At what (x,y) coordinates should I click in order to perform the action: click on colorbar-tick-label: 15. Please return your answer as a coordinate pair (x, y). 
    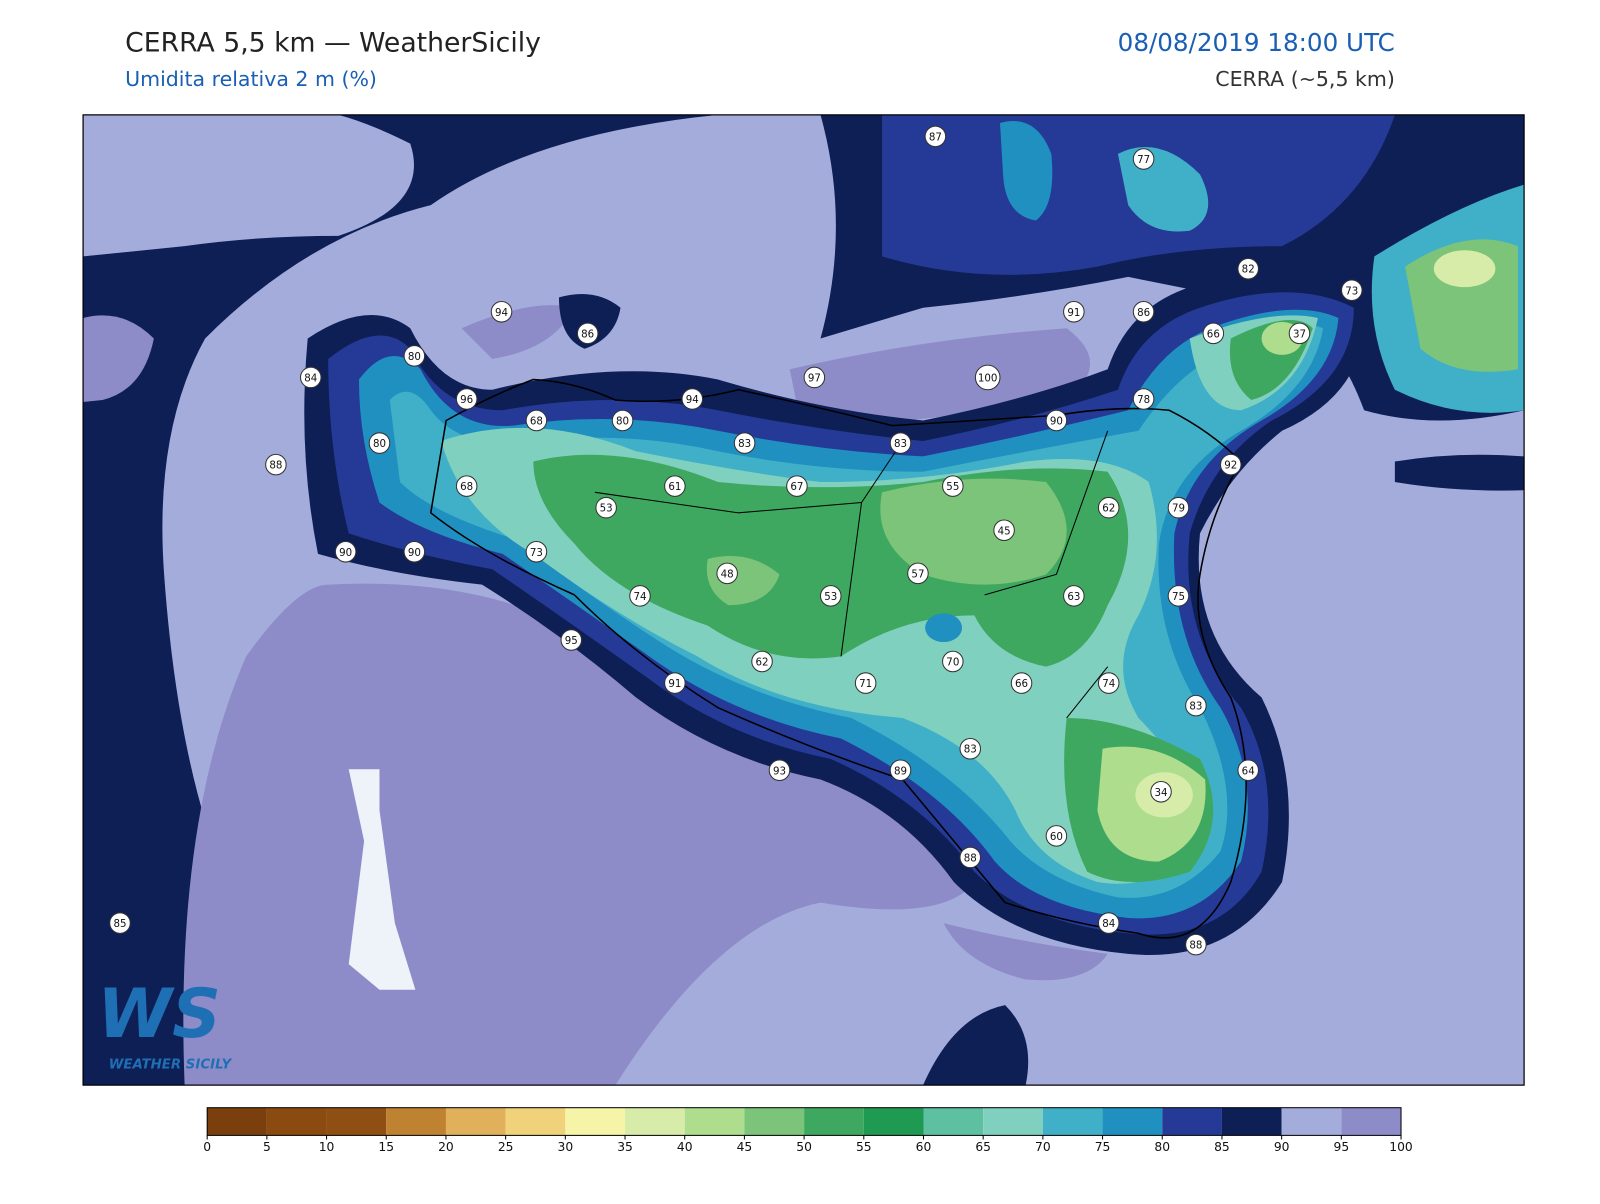
    Looking at the image, I should click on (386, 1147).